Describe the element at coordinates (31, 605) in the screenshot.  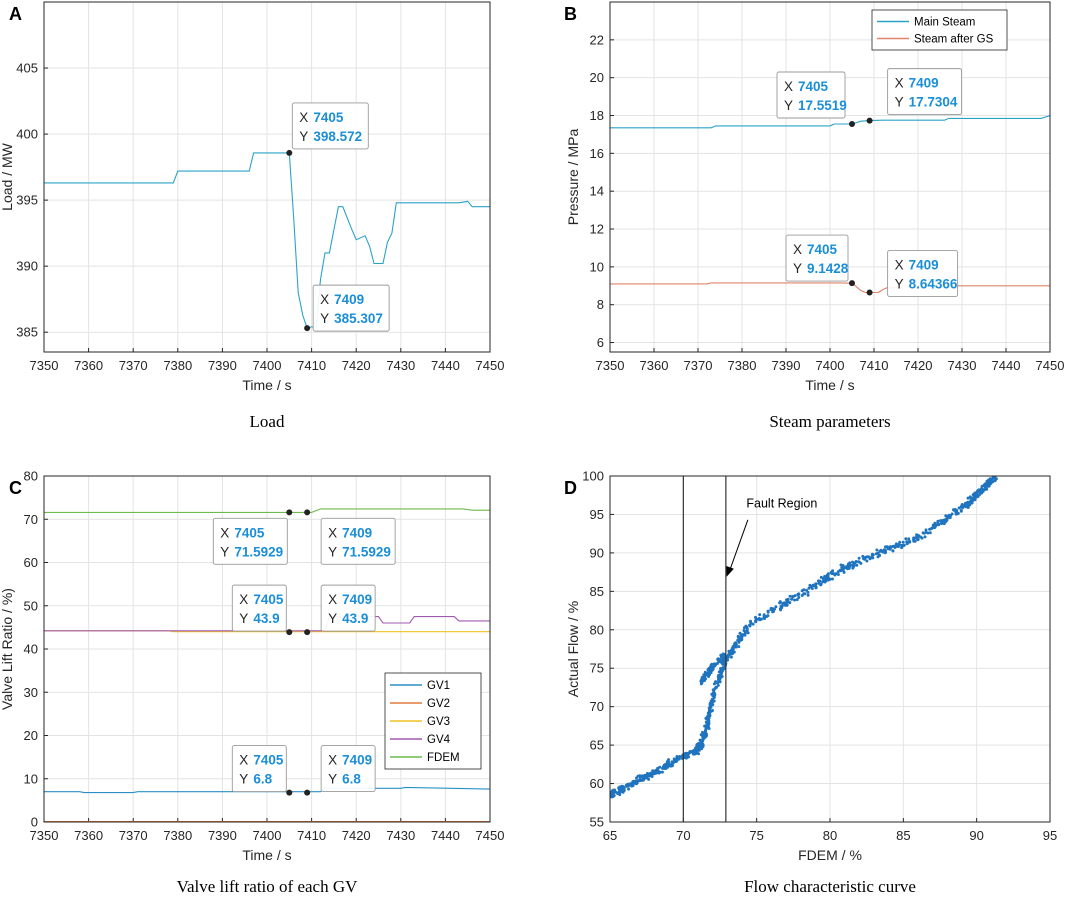
I see `y-tick-label: 50` at that location.